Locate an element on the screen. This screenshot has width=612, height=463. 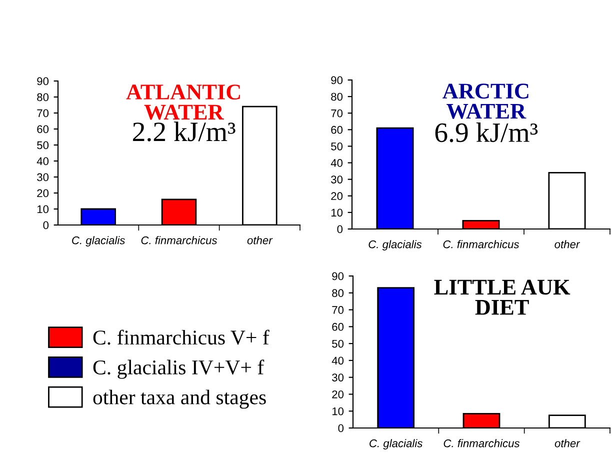
chart-title: ATLANTIC WATER is located at coordinates (183, 102).